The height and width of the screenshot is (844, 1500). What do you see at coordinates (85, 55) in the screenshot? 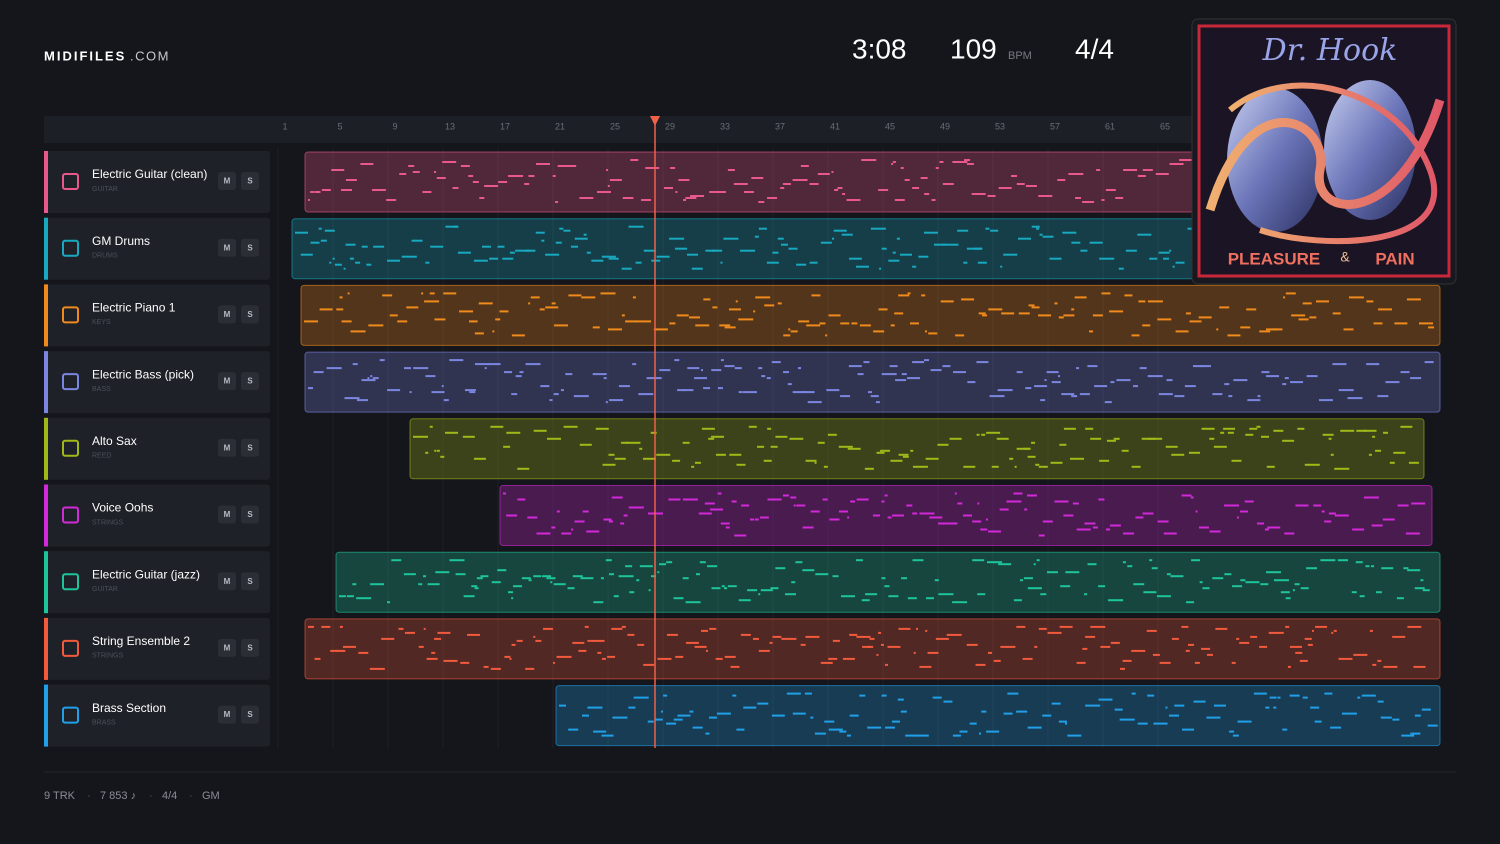
I see `logo: MIDIFILES` at bounding box center [85, 55].